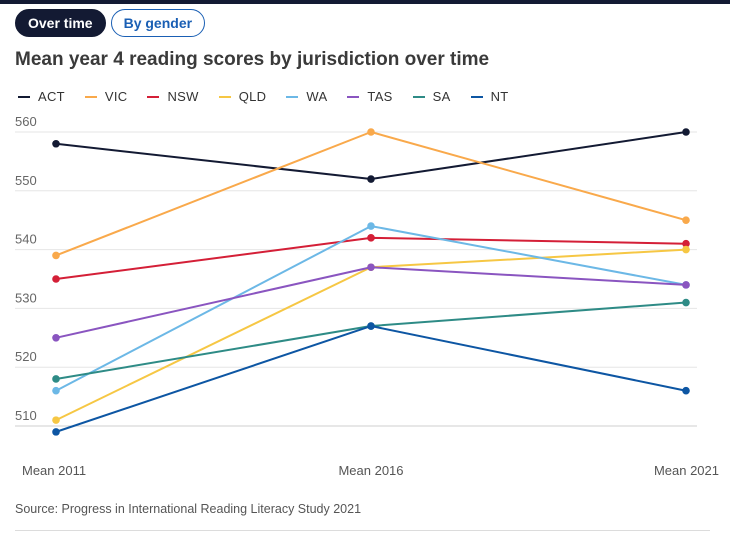 This screenshot has height=536, width=730. What do you see at coordinates (371, 156) in the screenshot?
I see `series-line-act` at bounding box center [371, 156].